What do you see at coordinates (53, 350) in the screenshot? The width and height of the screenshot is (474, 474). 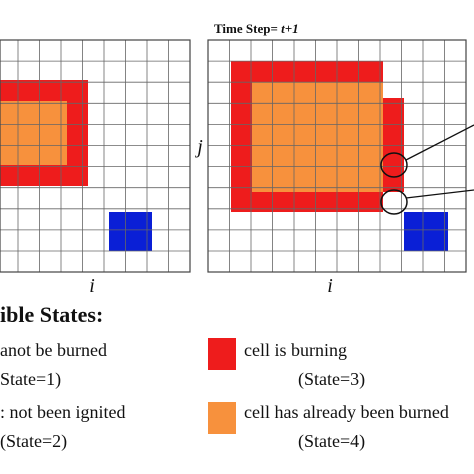 I see `legend-label: anot be burned` at bounding box center [53, 350].